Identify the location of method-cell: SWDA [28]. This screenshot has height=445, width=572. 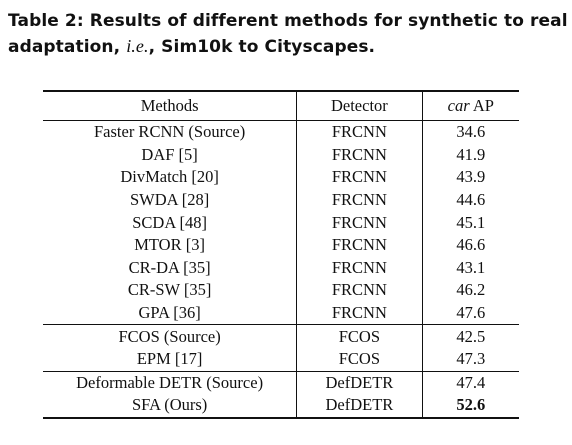
(170, 200).